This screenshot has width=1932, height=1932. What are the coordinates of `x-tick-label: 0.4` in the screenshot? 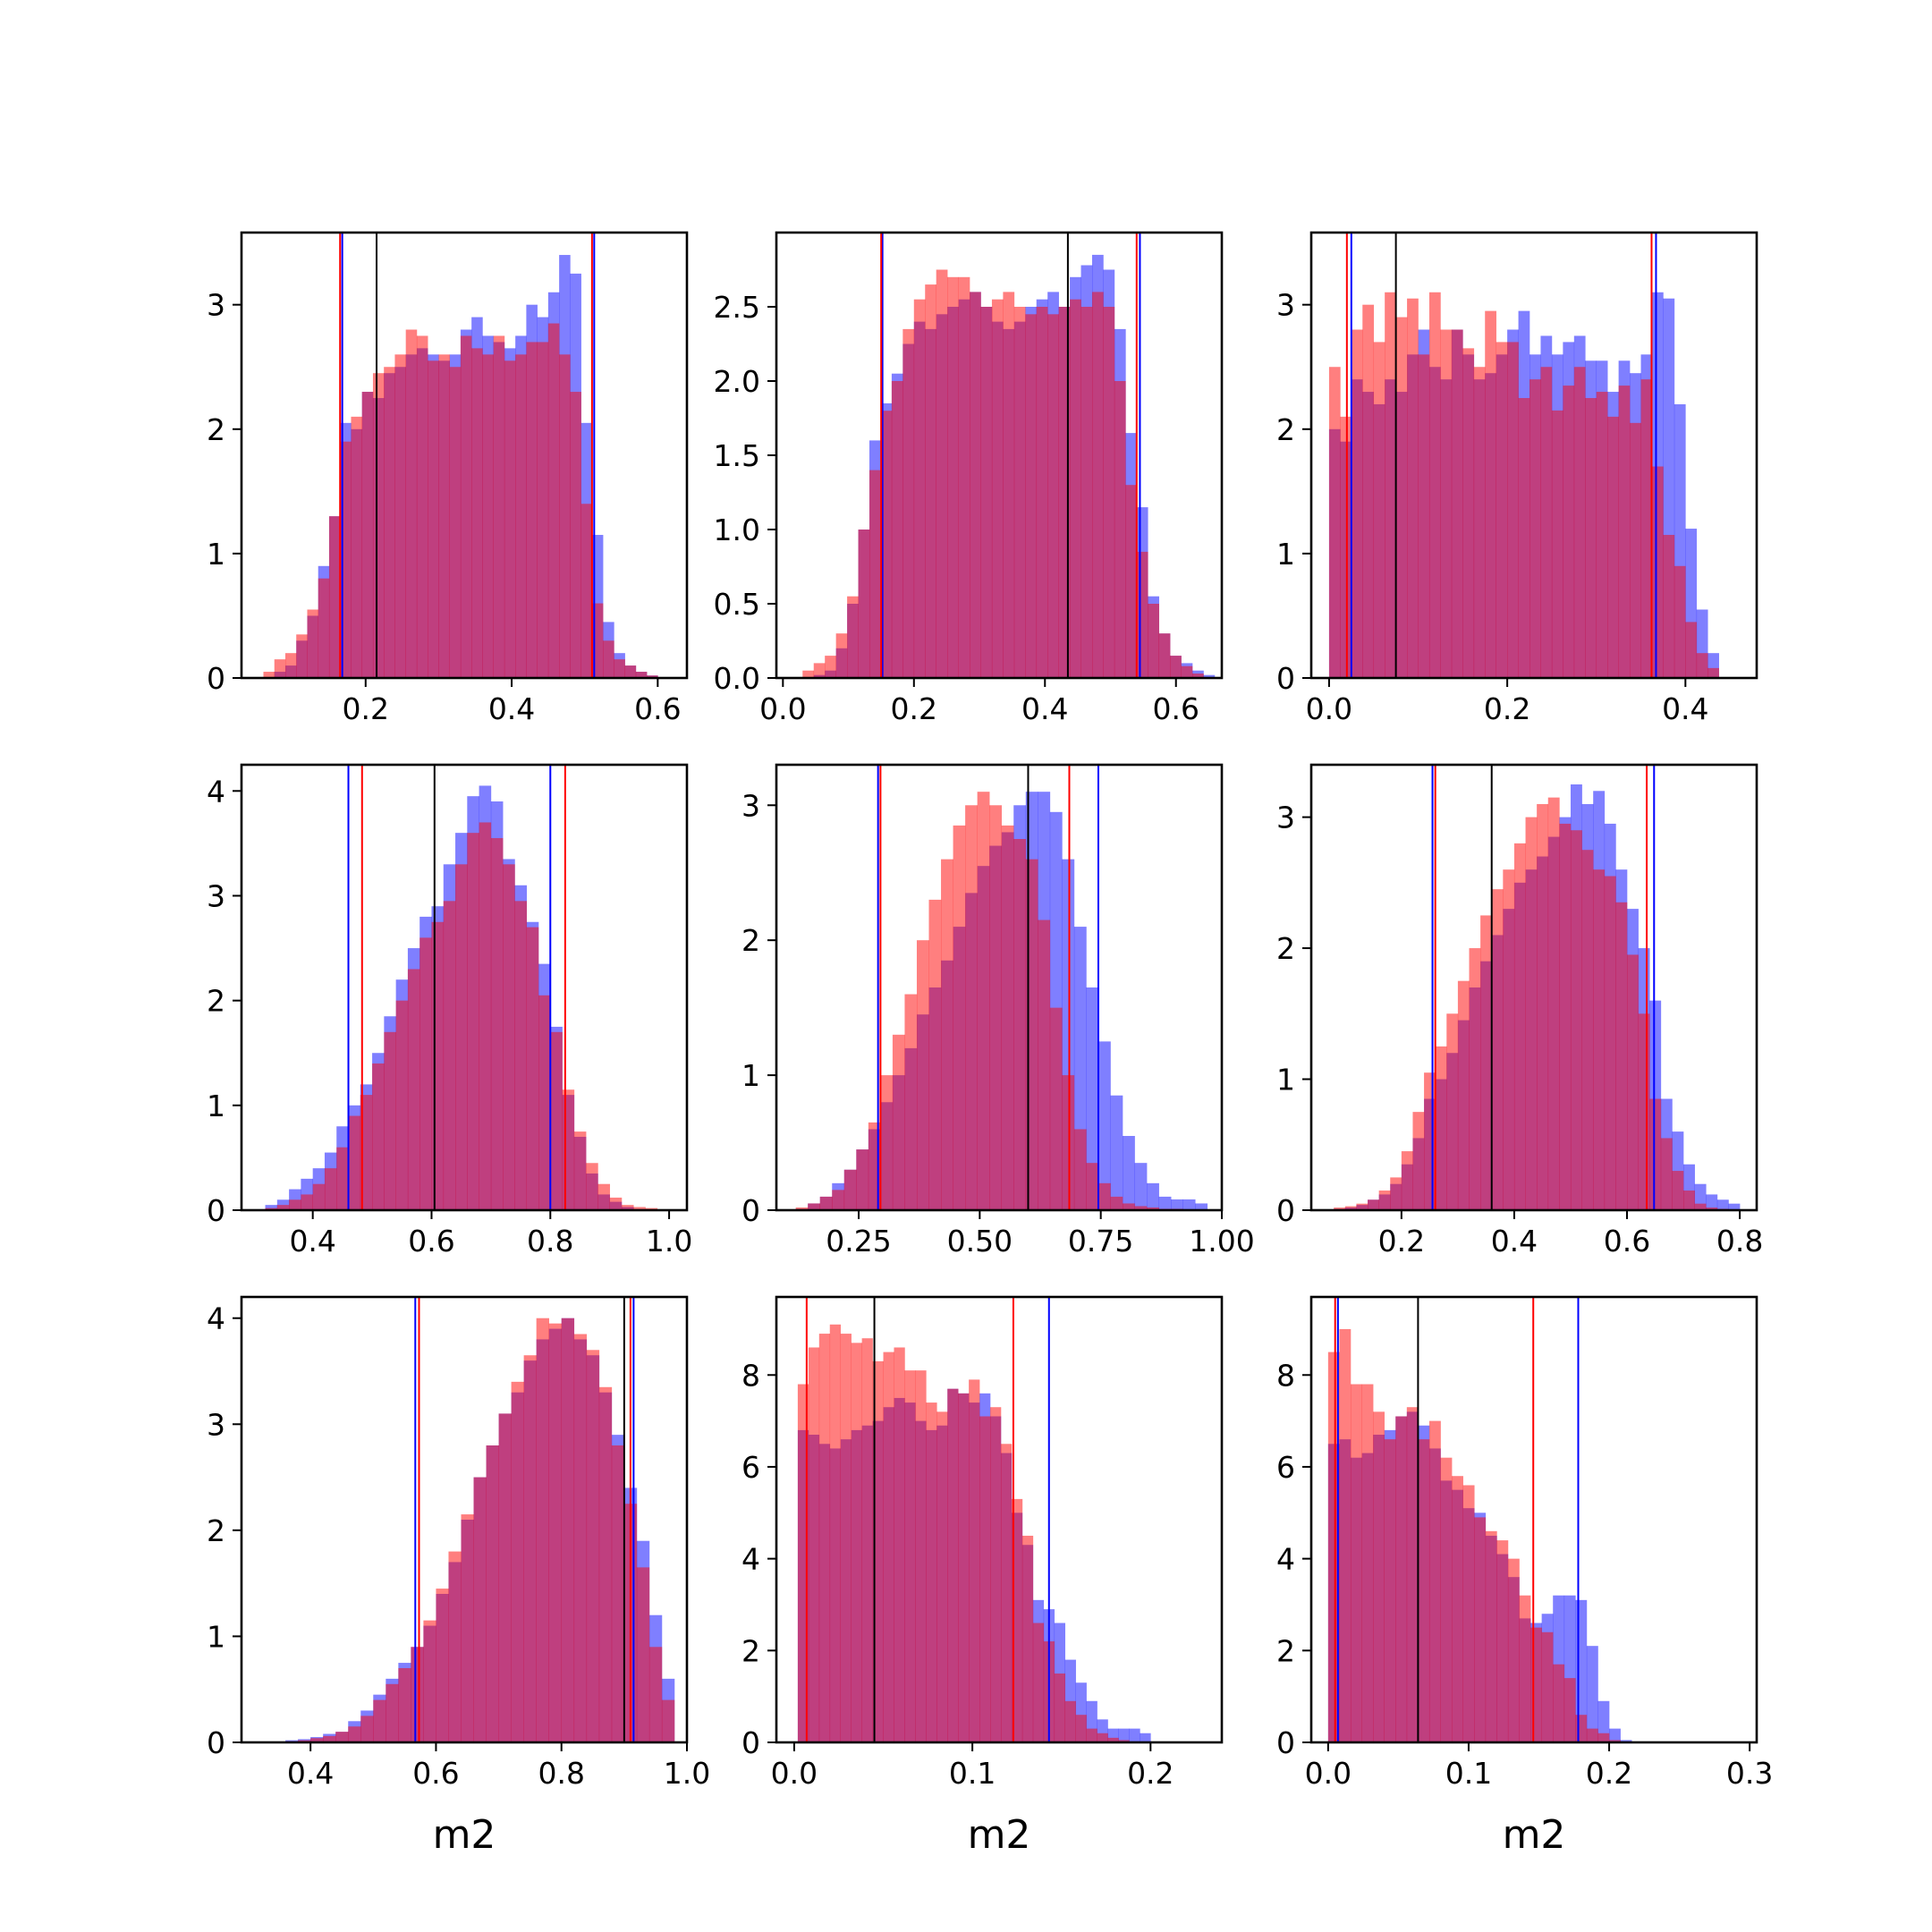 It's located at (1685, 708).